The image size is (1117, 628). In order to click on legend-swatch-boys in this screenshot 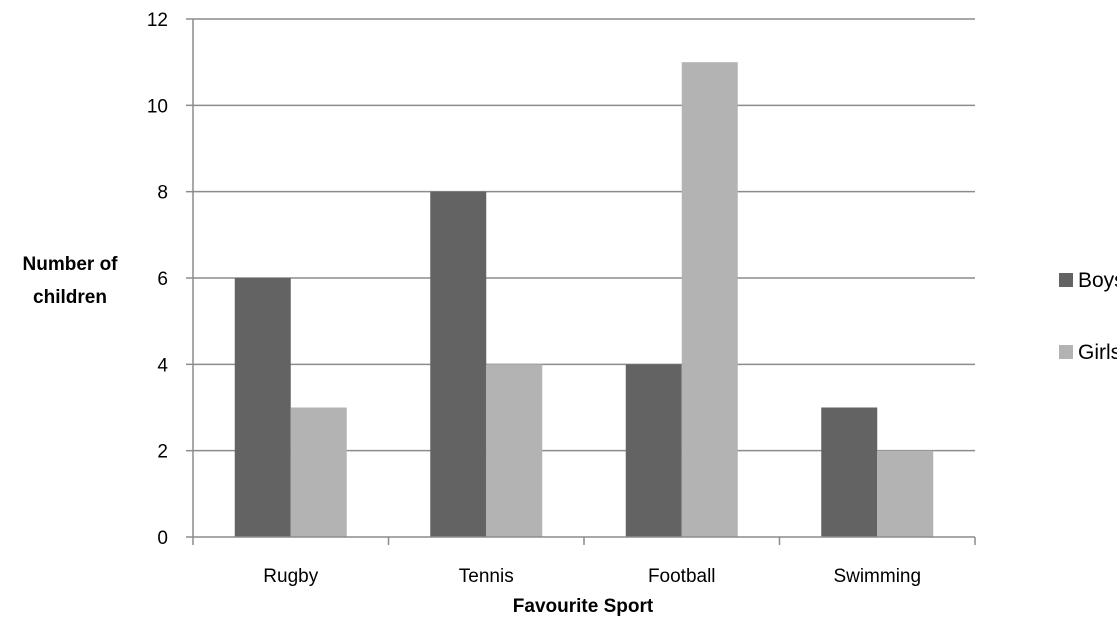, I will do `click(1066, 280)`.